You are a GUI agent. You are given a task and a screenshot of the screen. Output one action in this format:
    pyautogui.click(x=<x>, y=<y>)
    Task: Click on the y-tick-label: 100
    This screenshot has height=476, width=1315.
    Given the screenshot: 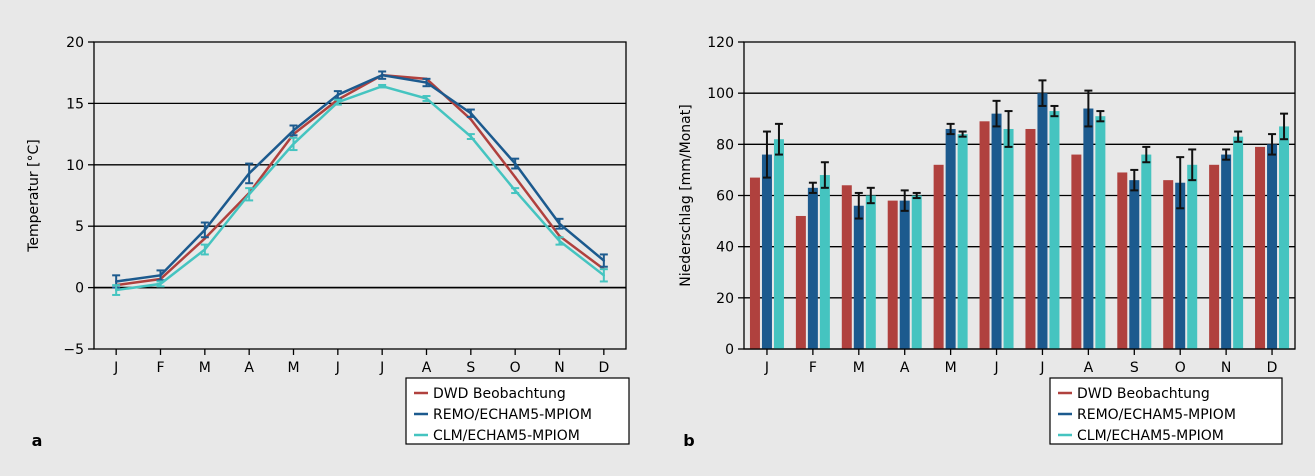 What is the action you would take?
    pyautogui.click(x=720, y=94)
    